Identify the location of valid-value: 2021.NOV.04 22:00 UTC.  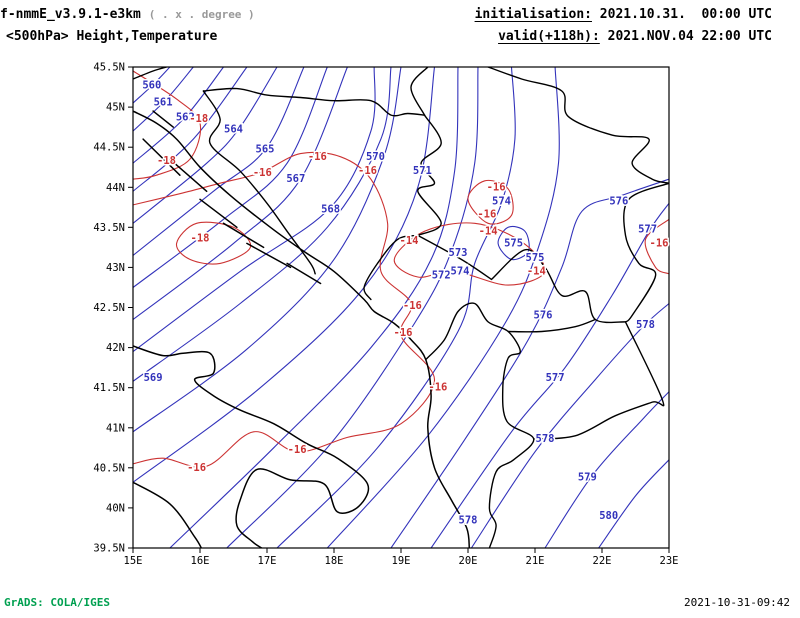
(685, 36).